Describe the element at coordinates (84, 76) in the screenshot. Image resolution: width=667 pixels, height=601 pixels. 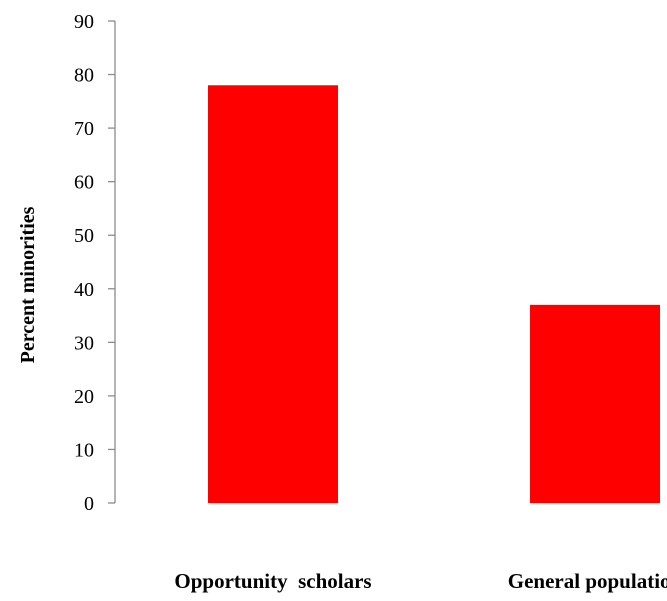
I see `y-tick-label: 80` at that location.